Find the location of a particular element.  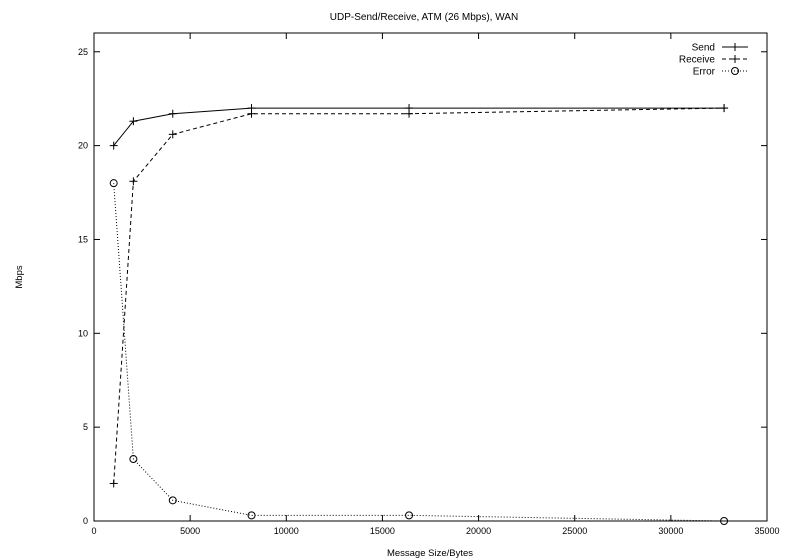

legend-label-error: Error is located at coordinates (704, 72).